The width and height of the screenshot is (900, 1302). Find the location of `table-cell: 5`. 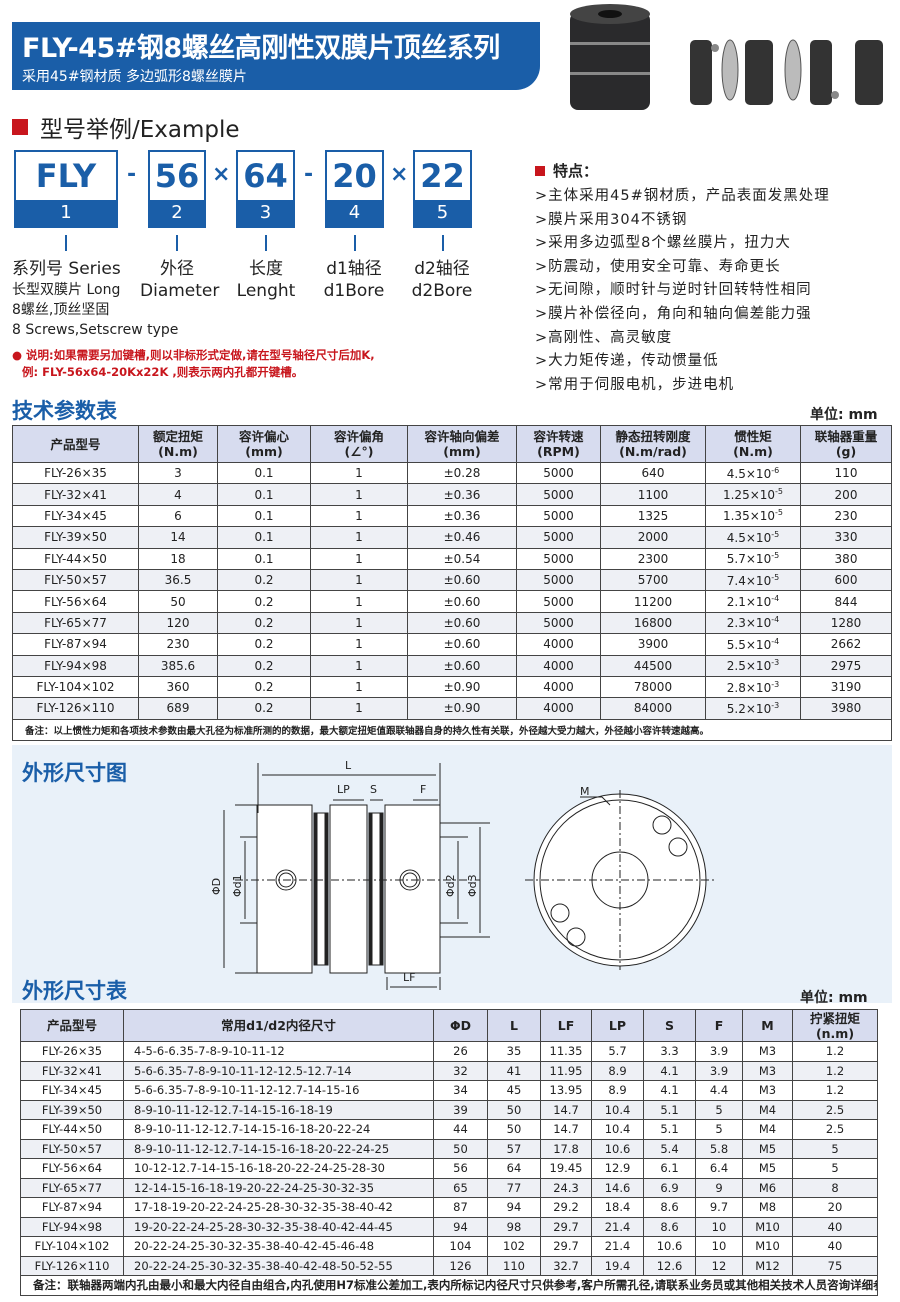

table-cell: 5 is located at coordinates (835, 1148).